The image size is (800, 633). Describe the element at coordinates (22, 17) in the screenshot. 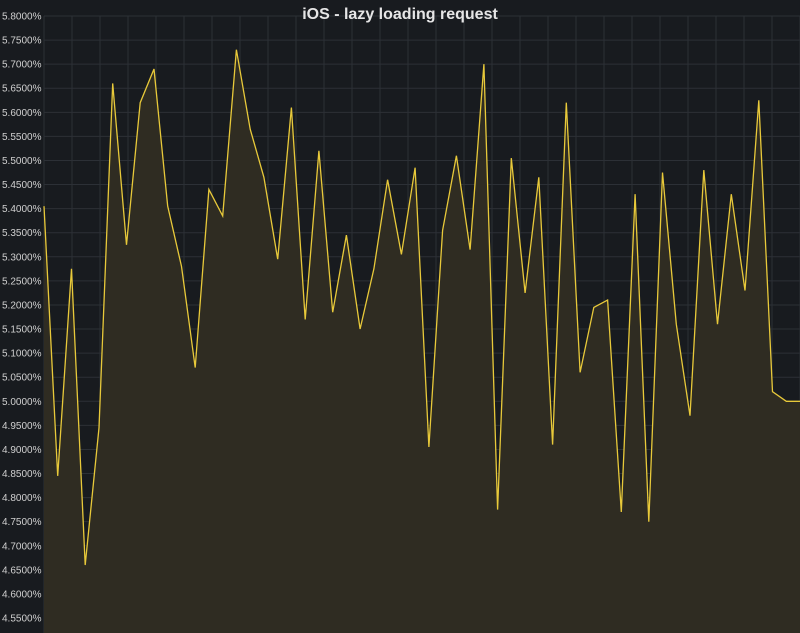

I see `y-tick-label: 5.8000%` at that location.